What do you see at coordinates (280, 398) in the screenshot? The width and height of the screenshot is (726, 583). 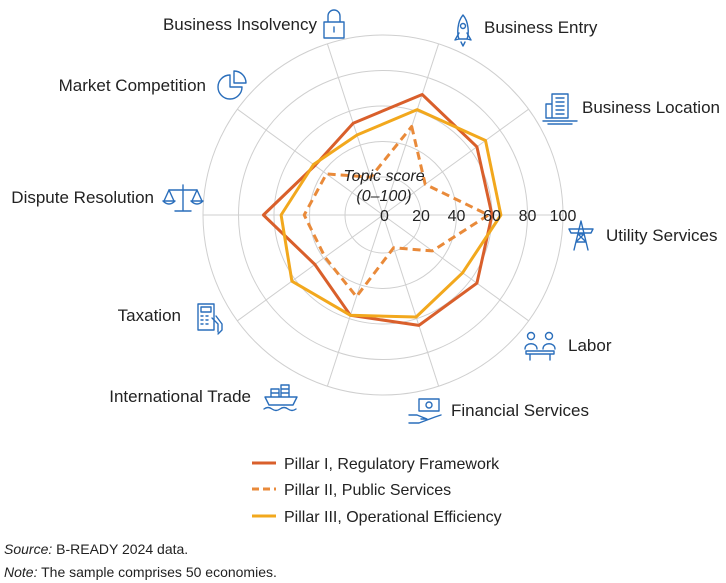 I see `cargo-ship-icon` at bounding box center [280, 398].